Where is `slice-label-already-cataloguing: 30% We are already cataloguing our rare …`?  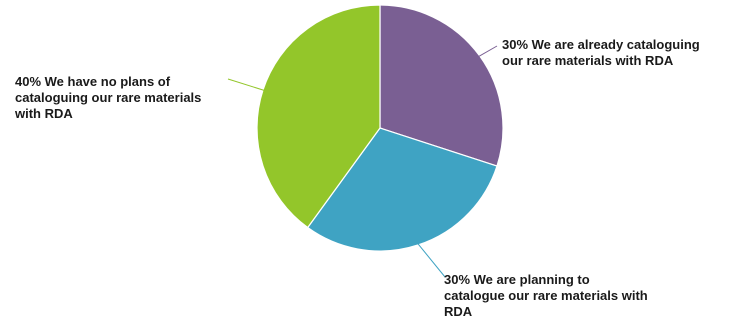
slice-label-already-cataloguing: 30% We are already cataloguing our rare … is located at coordinates (601, 52).